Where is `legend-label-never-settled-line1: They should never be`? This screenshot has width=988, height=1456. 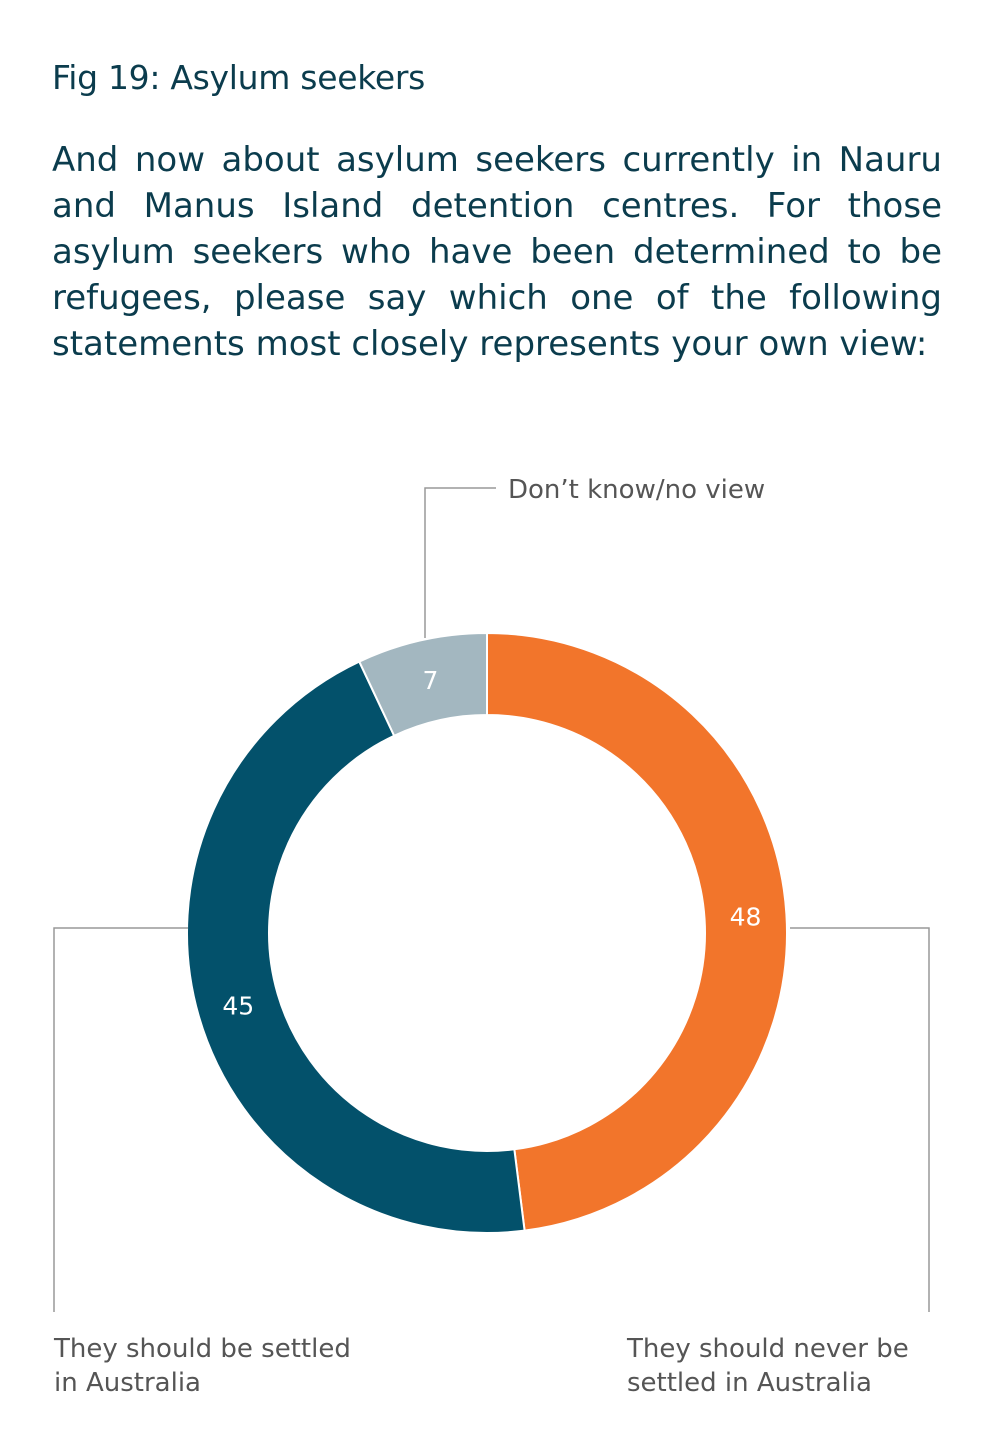 legend-label-never-settled-line1: They should never be is located at coordinates (767, 1349).